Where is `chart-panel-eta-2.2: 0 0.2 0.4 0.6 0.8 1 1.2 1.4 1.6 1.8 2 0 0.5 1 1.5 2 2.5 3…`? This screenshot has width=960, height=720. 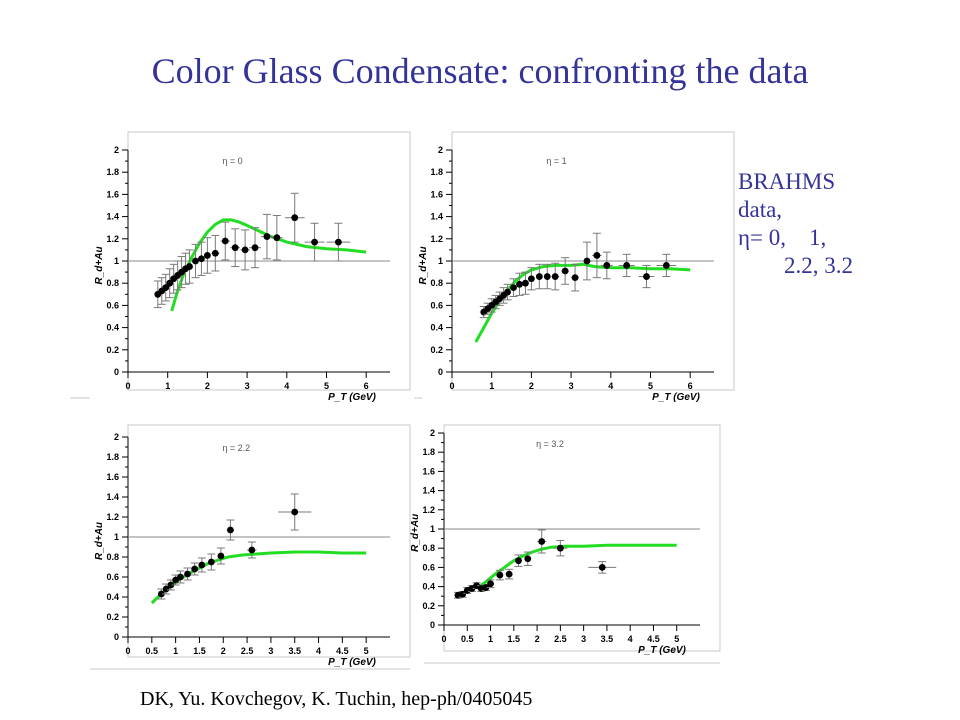
chart-panel-eta-2.2: 0 0.2 0.4 0.6 0.8 1 1.2 1.4 1.6 1.8 2 0 0.5 1 1.5 2 2.5 3… is located at coordinates (250, 547).